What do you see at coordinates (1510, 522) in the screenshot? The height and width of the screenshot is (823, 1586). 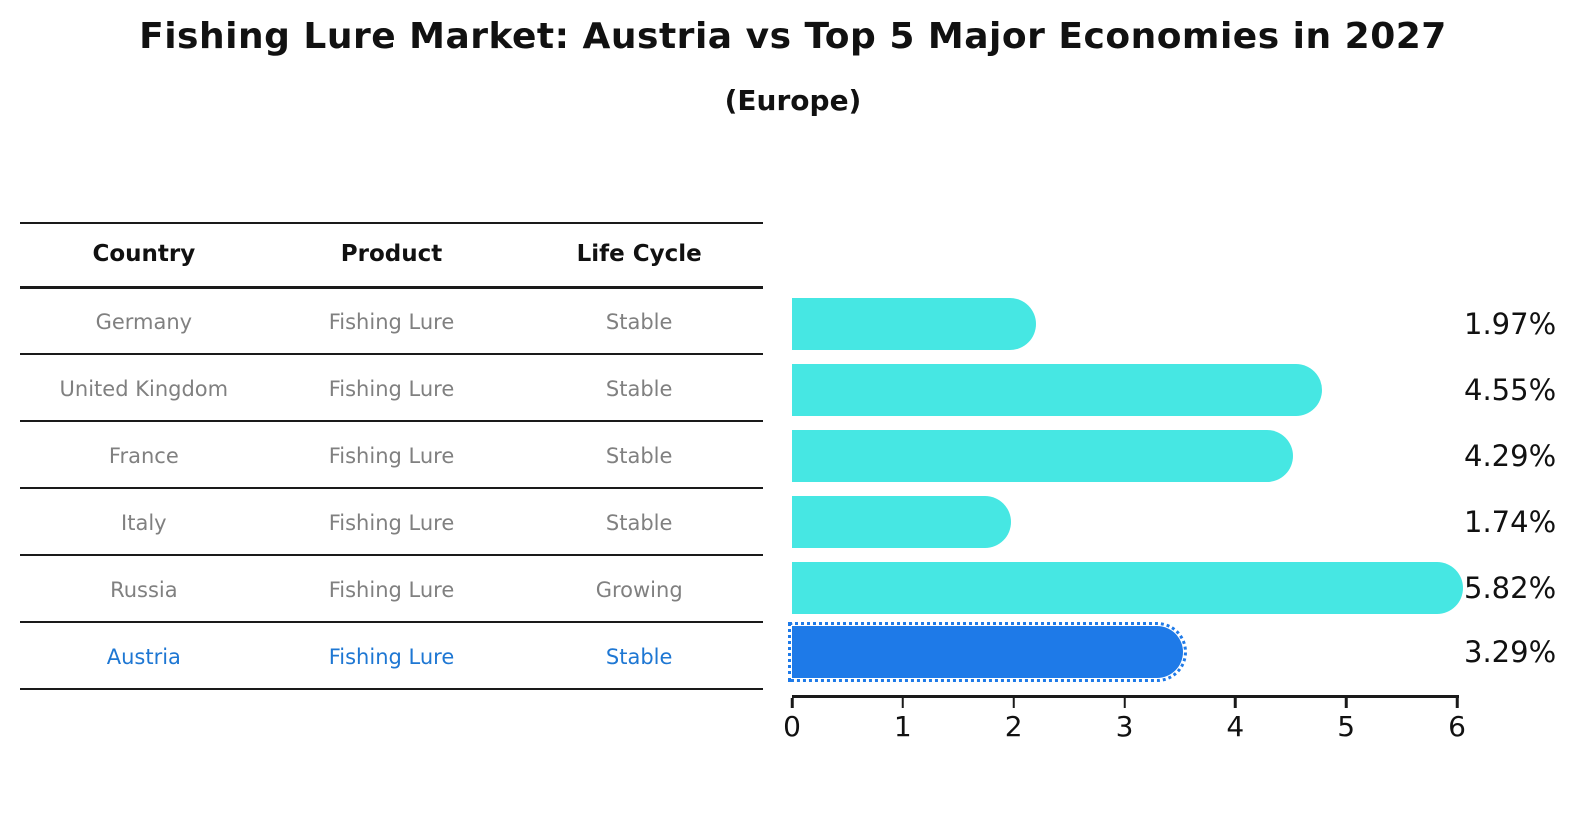 I see `bar-value-label: 1.74%` at bounding box center [1510, 522].